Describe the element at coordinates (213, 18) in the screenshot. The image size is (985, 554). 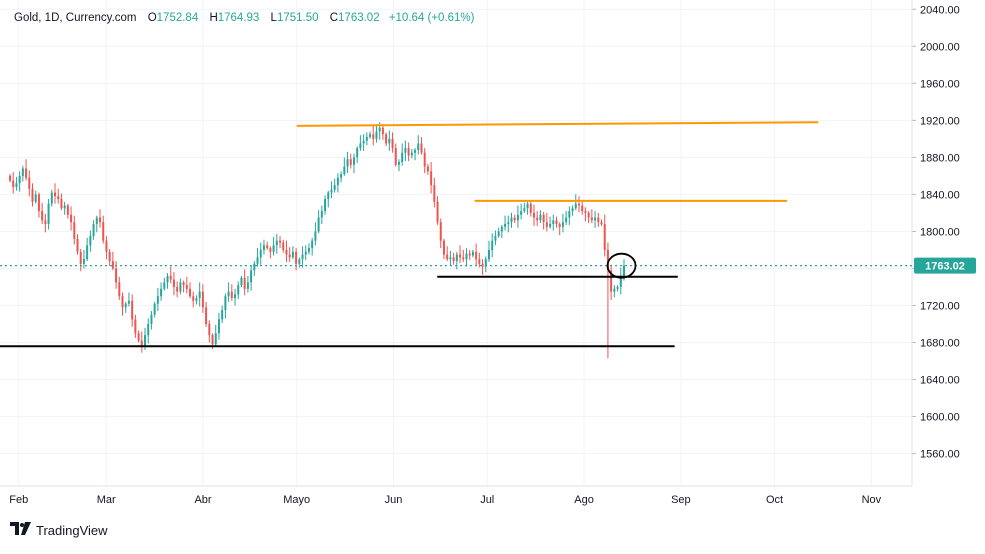
I see `high-label: H` at that location.